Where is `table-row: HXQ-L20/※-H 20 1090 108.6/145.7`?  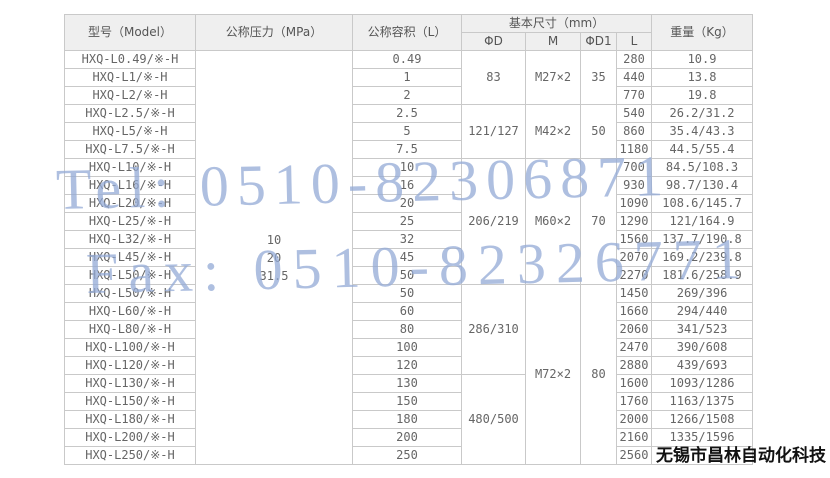 table-row: HXQ-L20/※-H 20 1090 108.6/145.7 is located at coordinates (409, 203).